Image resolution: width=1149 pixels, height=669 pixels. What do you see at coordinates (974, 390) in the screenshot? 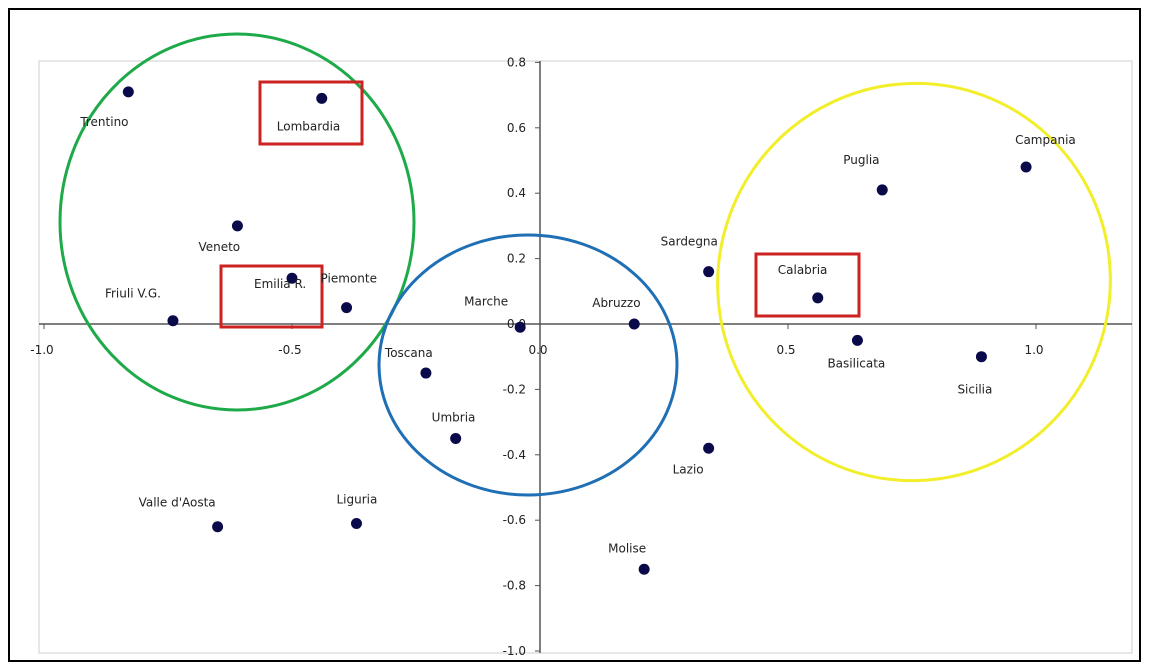
I see `point-label: Sicilia` at bounding box center [974, 390].